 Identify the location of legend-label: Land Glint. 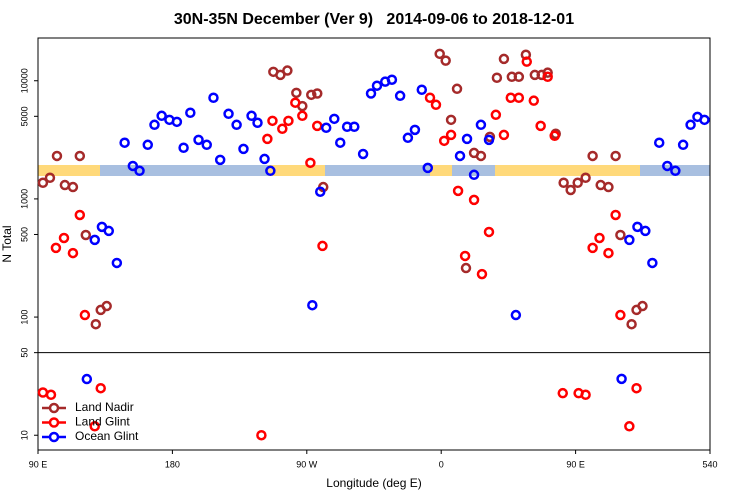
(102, 422).